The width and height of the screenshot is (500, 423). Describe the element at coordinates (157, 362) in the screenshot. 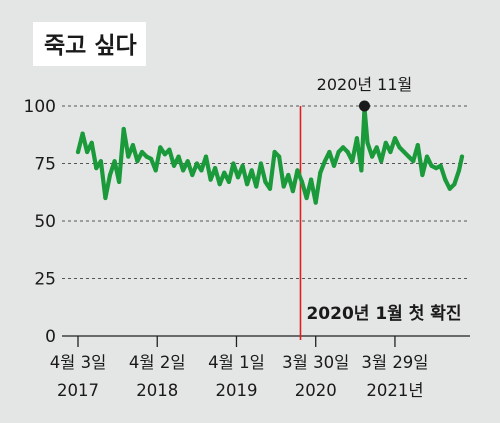

I see `x-tick-label: 4월 2일` at that location.